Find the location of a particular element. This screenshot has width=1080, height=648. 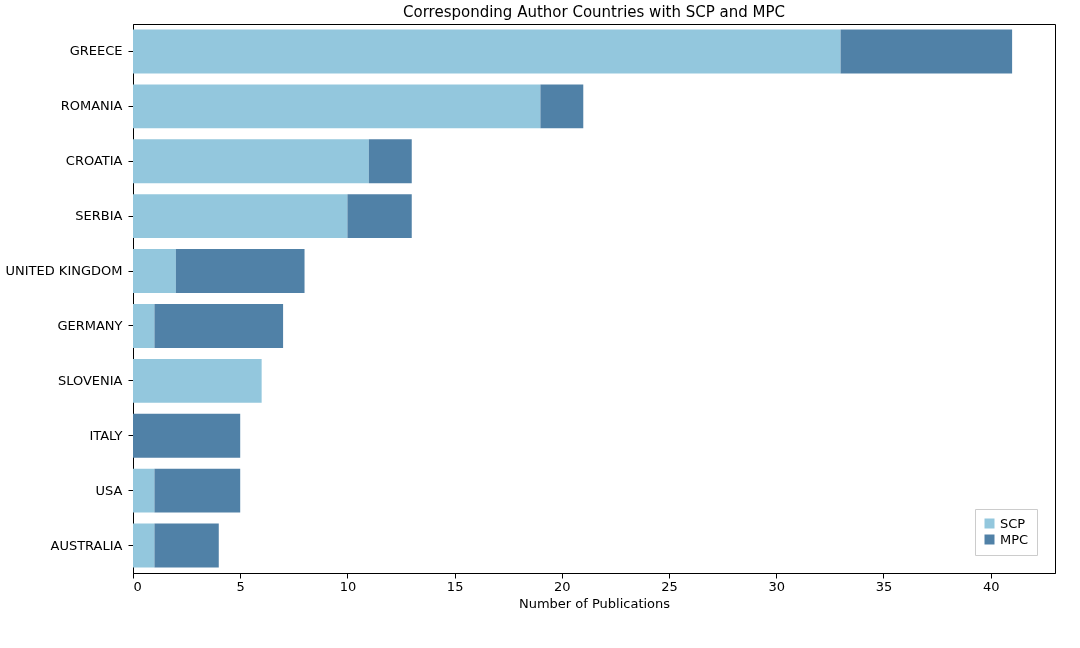

x-tick-label: 30 is located at coordinates (777, 586).